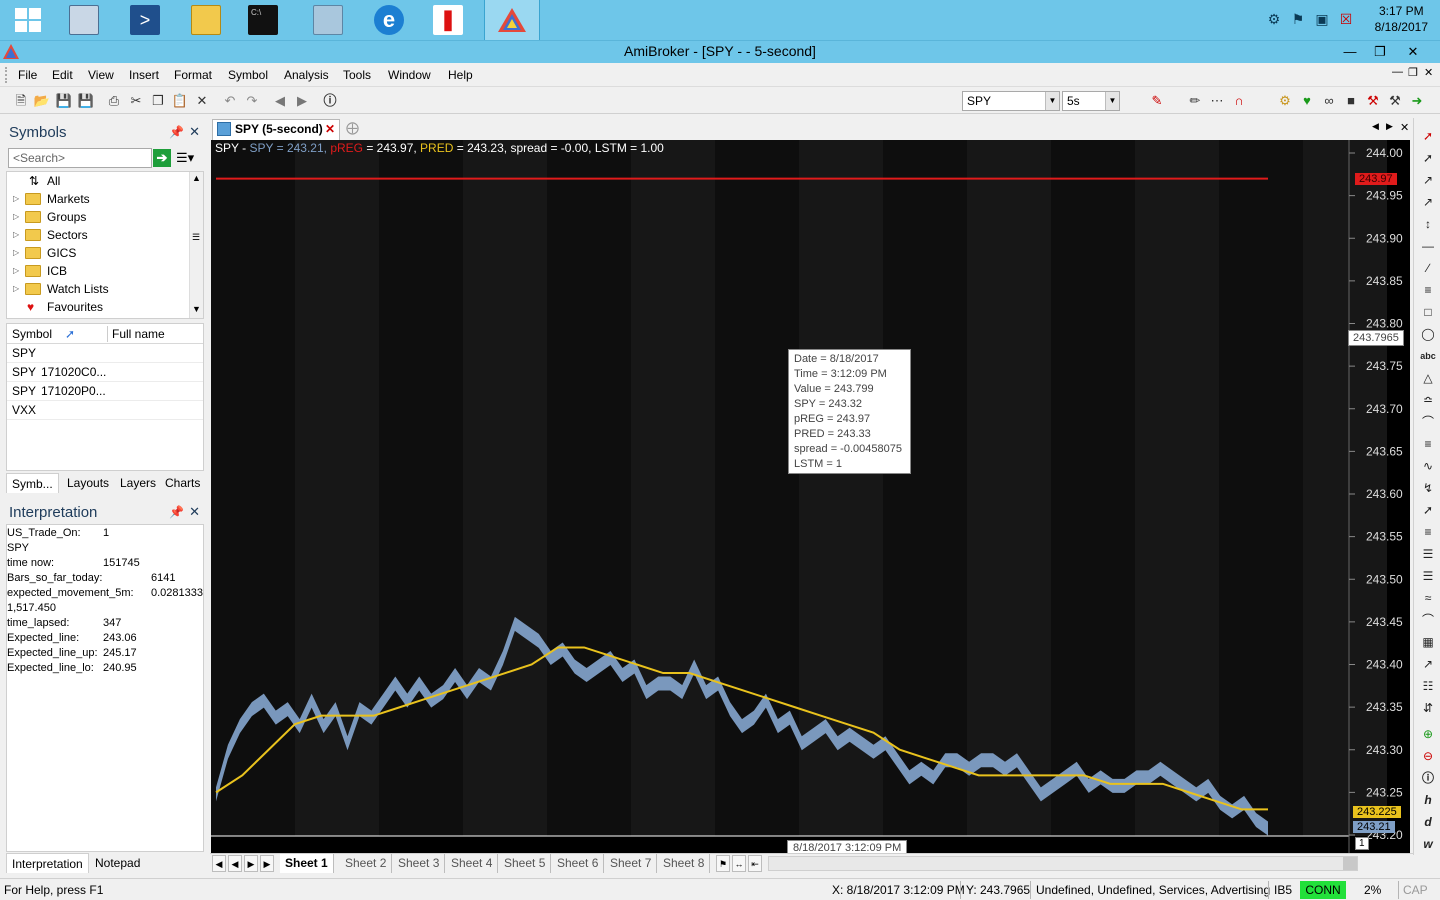 The height and width of the screenshot is (900, 1440). Describe the element at coordinates (194, 511) in the screenshot. I see `close-icon: ✕` at that location.